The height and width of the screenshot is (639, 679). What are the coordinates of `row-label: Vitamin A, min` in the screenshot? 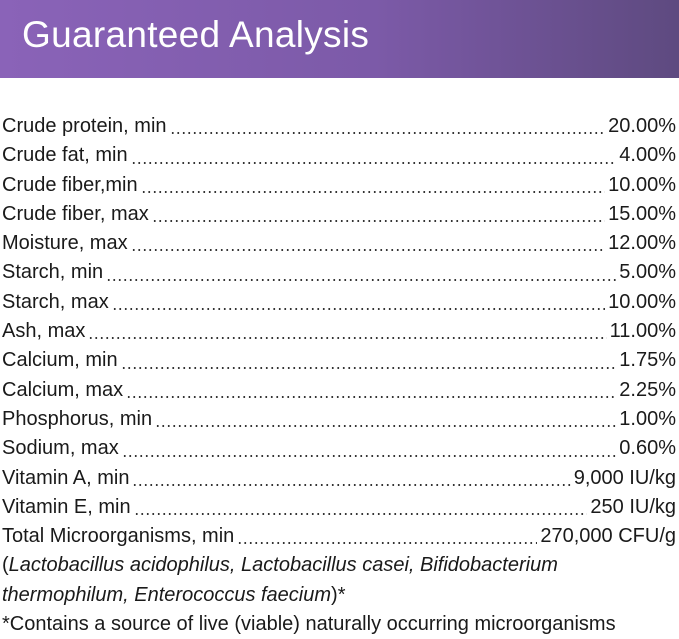 It's located at (66, 477).